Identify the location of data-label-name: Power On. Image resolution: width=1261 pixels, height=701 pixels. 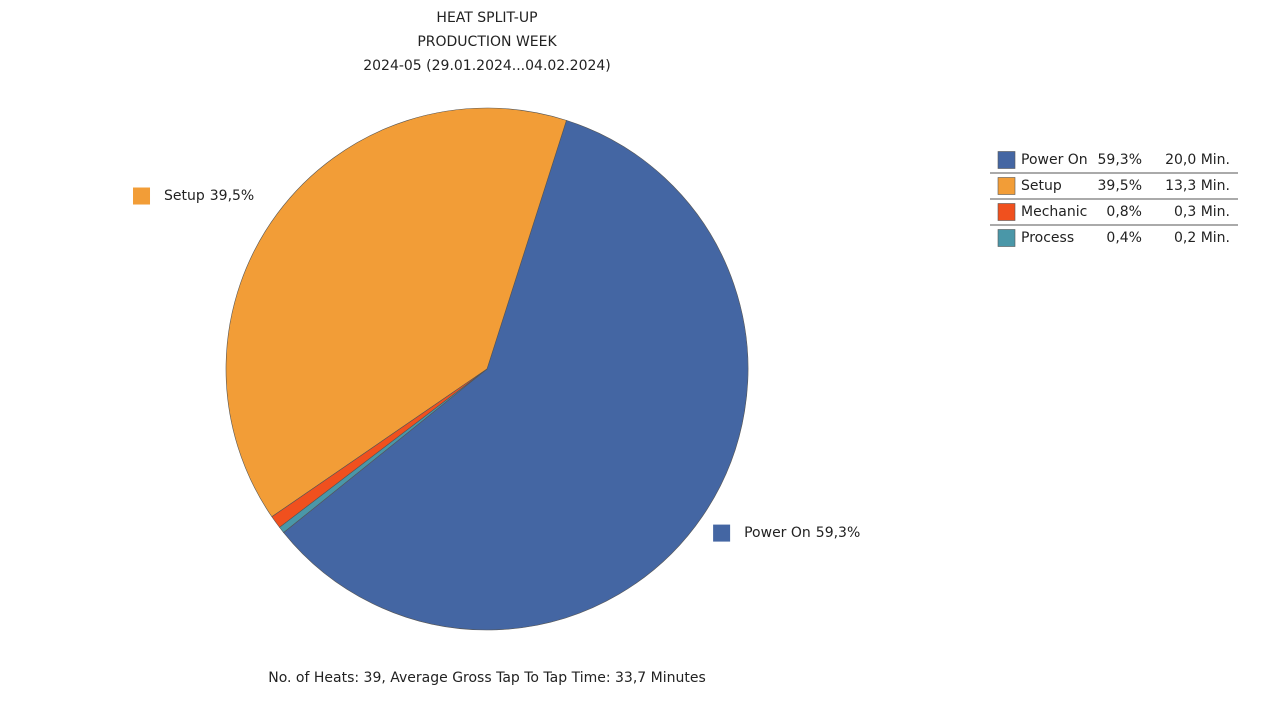
(777, 533).